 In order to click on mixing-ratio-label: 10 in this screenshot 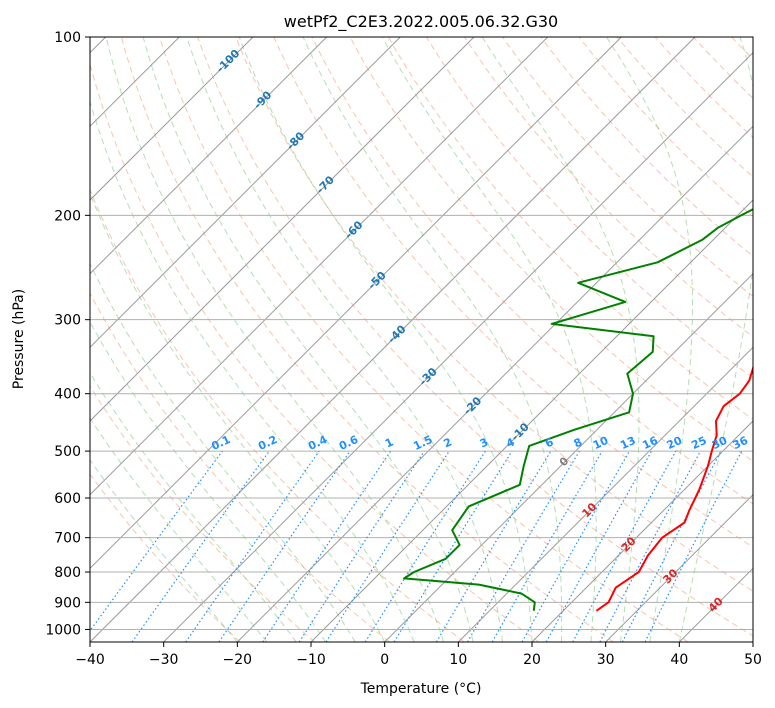, I will do `click(601, 443)`.